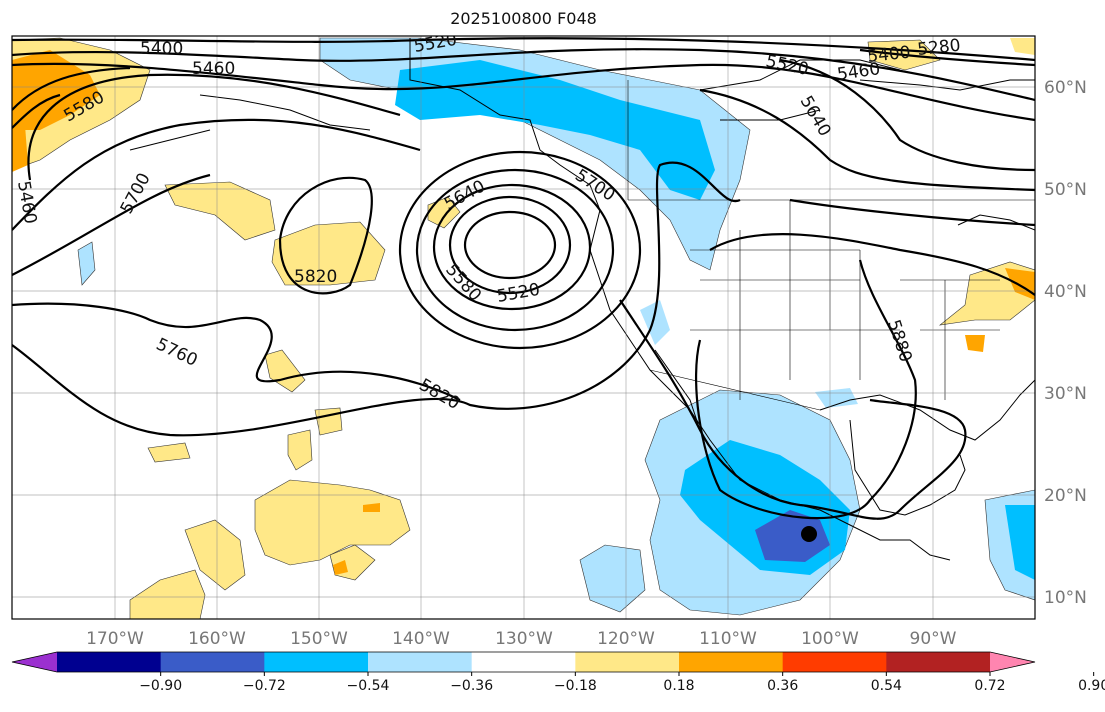 The height and width of the screenshot is (712, 1105). Describe the element at coordinates (626, 639) in the screenshot. I see `lon-label: 120°W` at that location.